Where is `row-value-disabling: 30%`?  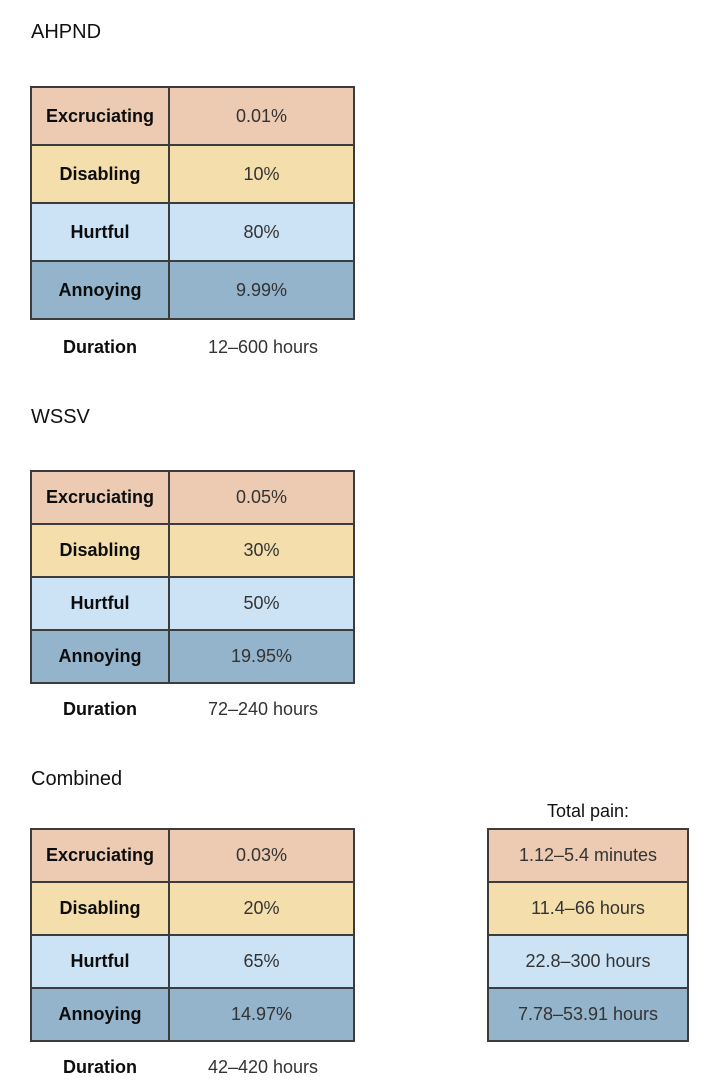
row-value-disabling: 30% is located at coordinates (261, 550).